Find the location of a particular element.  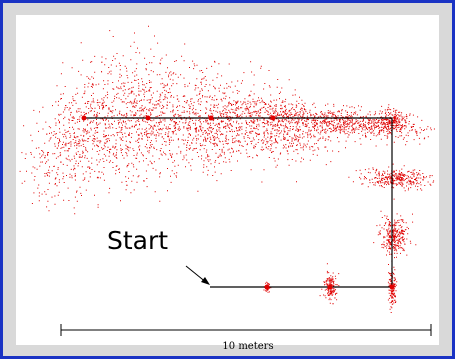

scale-bar is located at coordinates (246, 330).